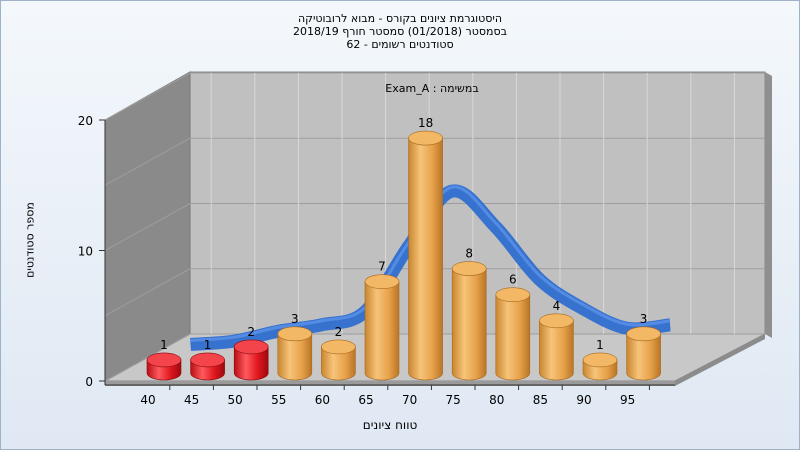  I want to click on x-tick-label: 55, so click(278, 400).